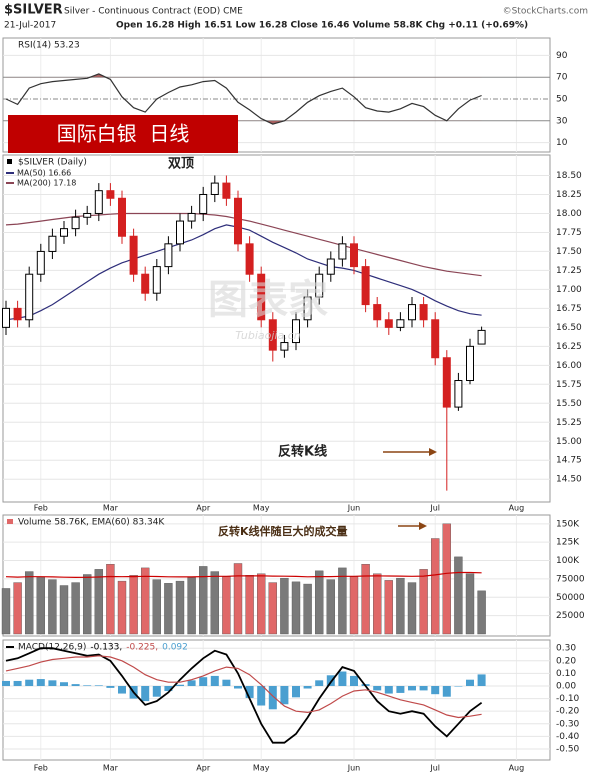  I want to click on x-tick-label: May, so click(261, 508).